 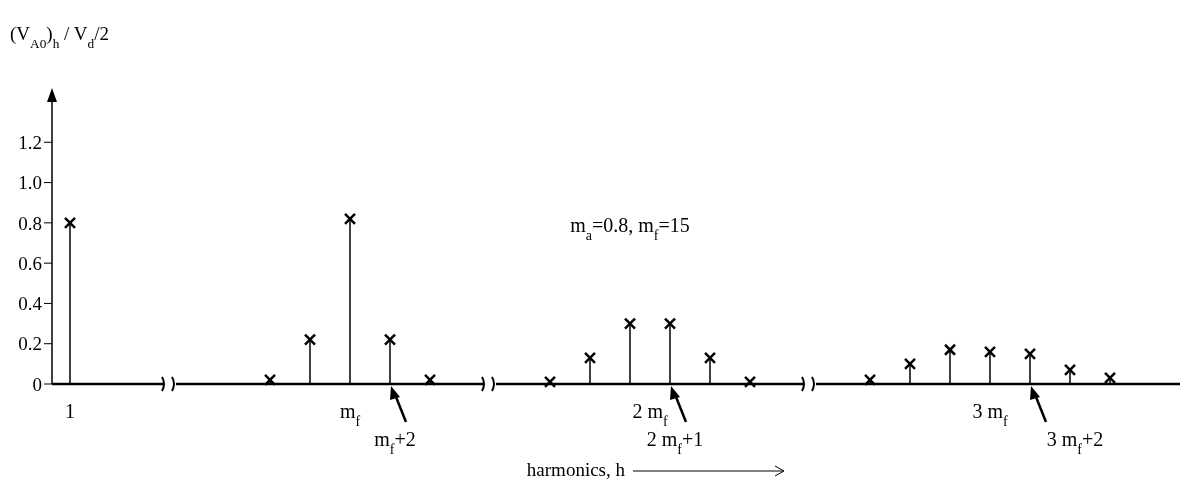 What do you see at coordinates (576, 469) in the screenshot?
I see `x-axis-title: harmonics, h` at bounding box center [576, 469].